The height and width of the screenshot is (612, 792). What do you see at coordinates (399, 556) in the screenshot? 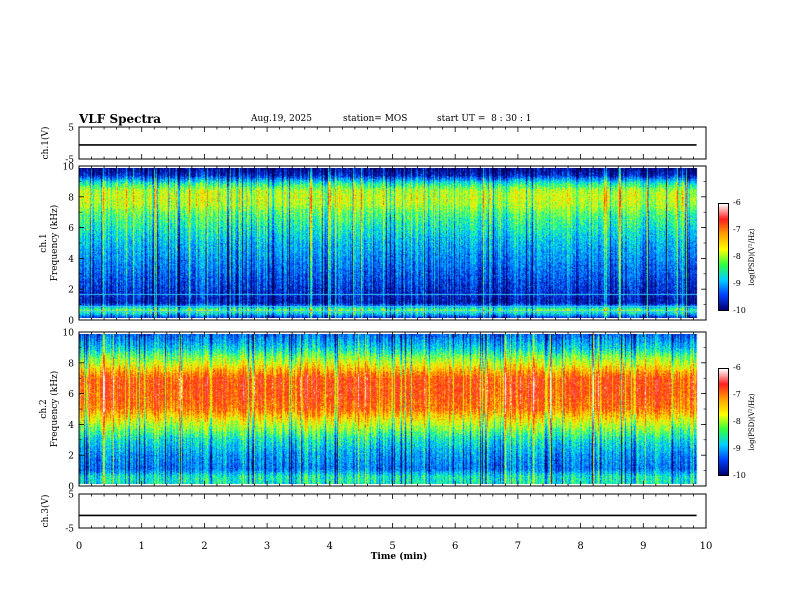
I see `x-axis-title: Time (min)` at bounding box center [399, 556].